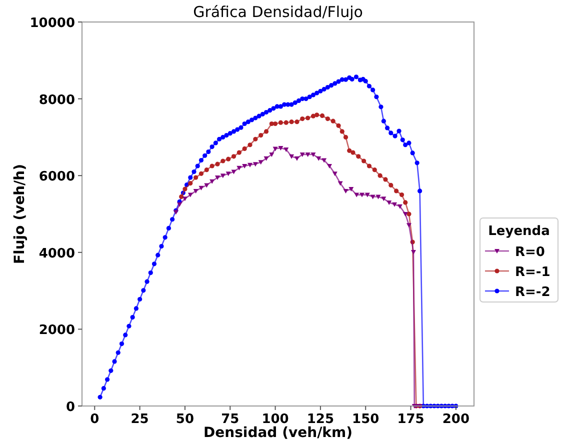  I want to click on x-tick-label: 100, so click(275, 419).